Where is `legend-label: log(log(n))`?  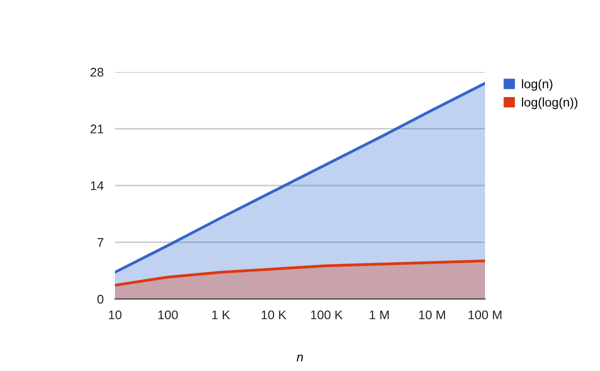
legend-label: log(log(n)) is located at coordinates (550, 103).